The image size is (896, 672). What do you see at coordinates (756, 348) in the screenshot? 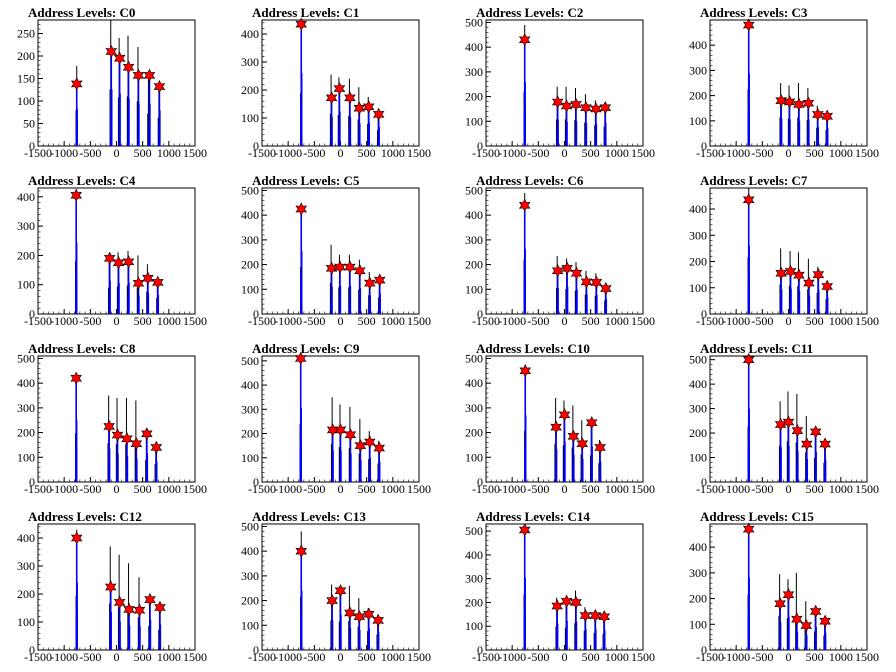
I see `chart-title: Address Levels: C11` at bounding box center [756, 348].